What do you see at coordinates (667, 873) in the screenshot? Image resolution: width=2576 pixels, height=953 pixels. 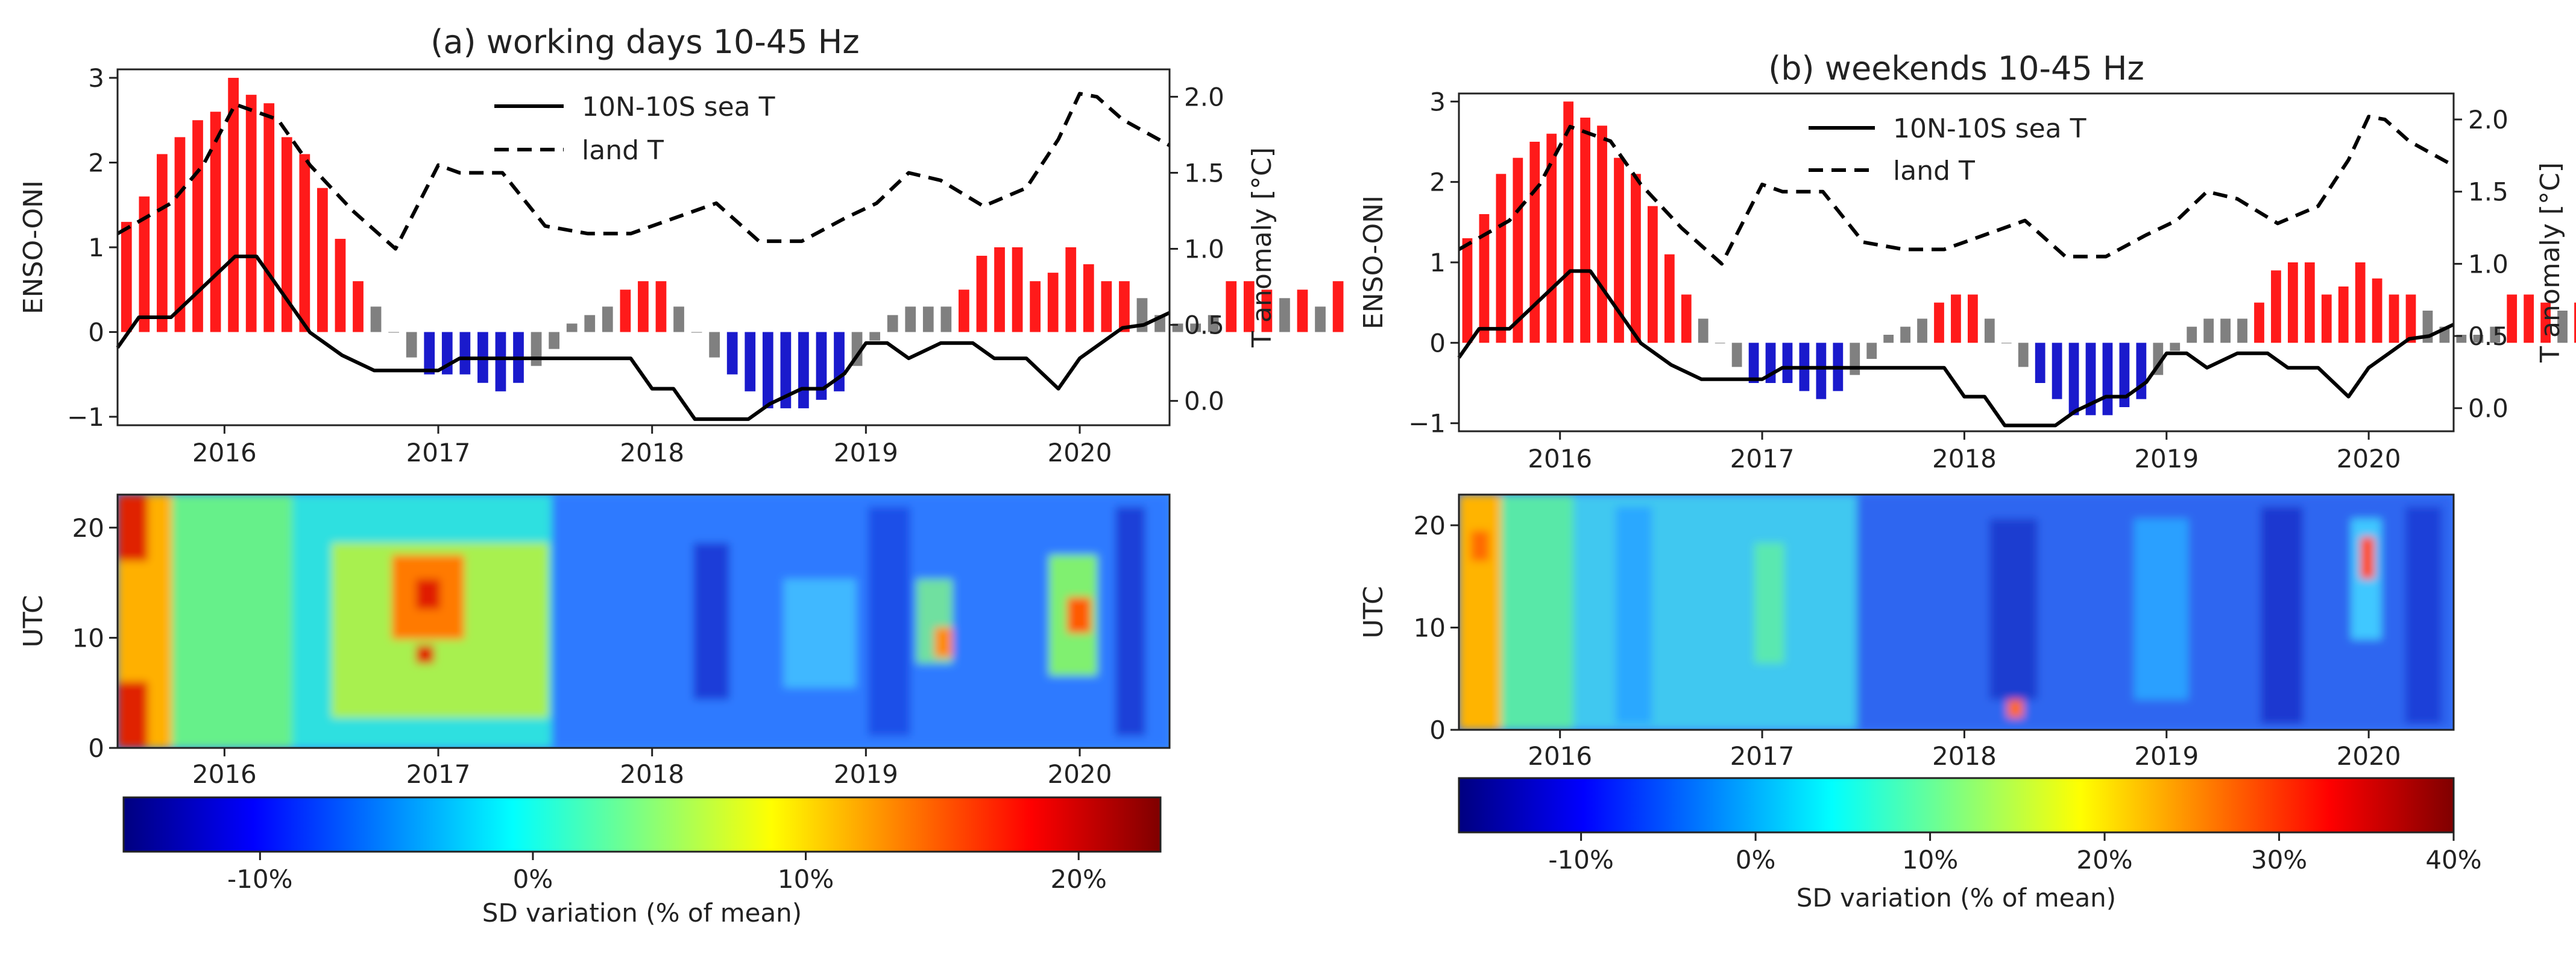 I see `colorbar-ticks: -10% 0% 10% 20%` at bounding box center [667, 873].